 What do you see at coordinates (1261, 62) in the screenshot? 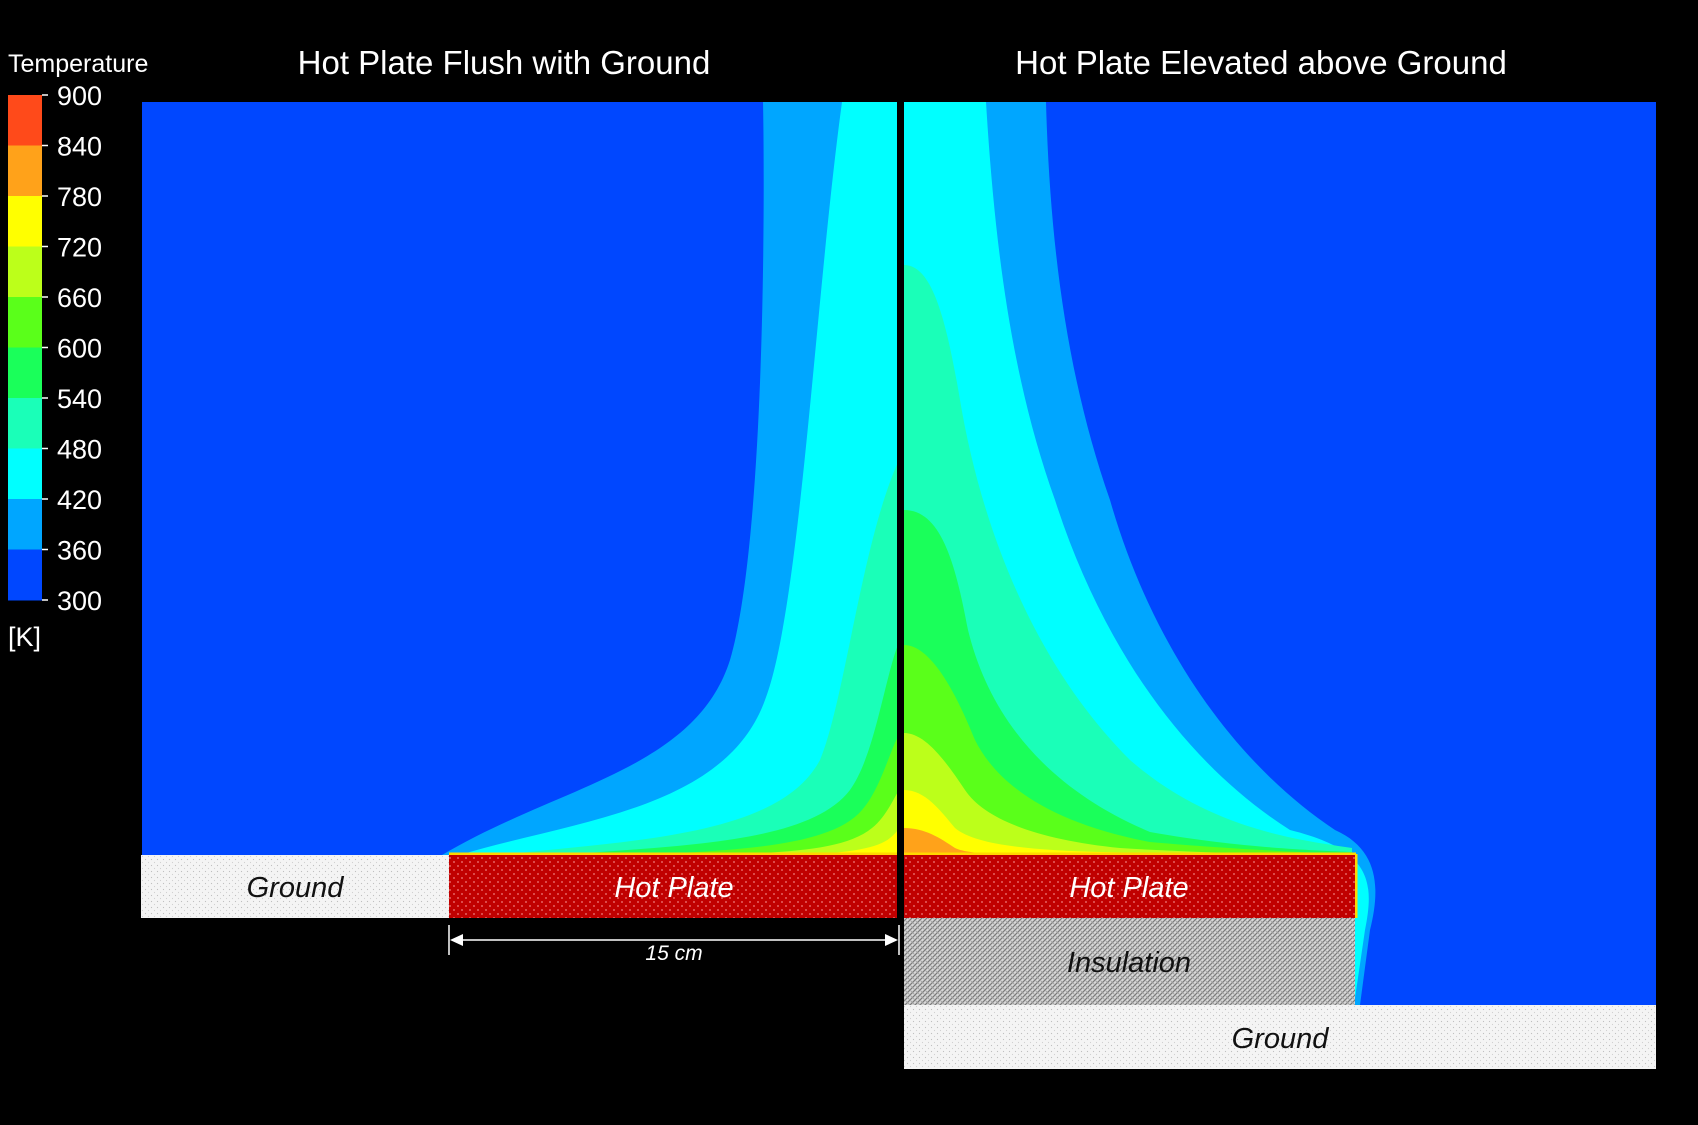
I see `right-panel-title: Hot Plate Elevated above Ground` at bounding box center [1261, 62].